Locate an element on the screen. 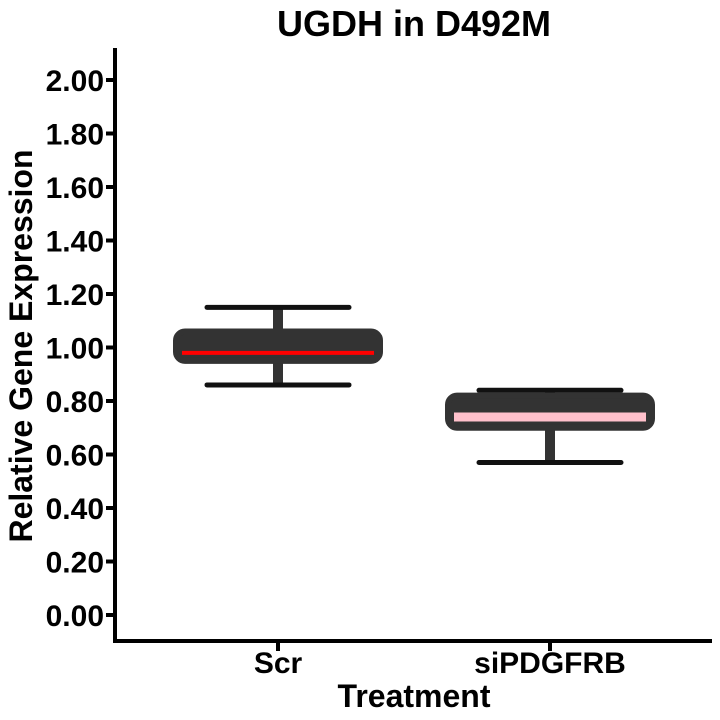 This screenshot has width=720, height=720. y-tick-label: 0.60 is located at coordinates (75, 456).